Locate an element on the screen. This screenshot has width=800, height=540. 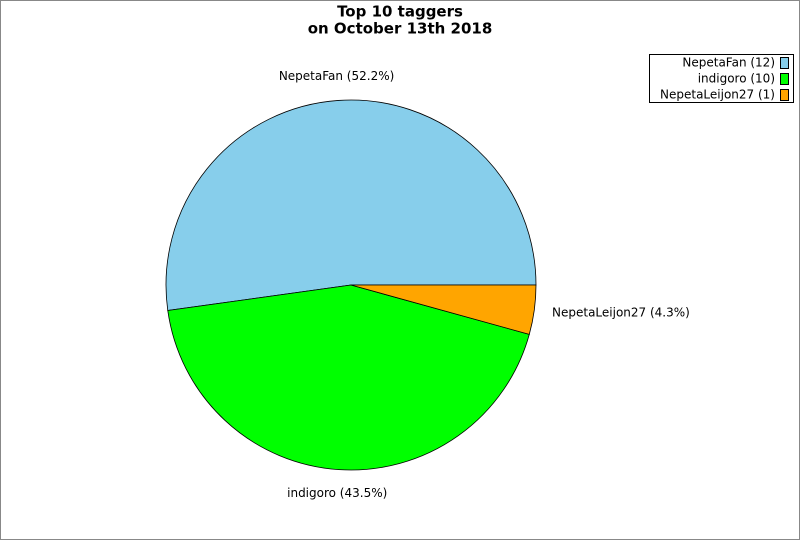
chart-title: on October 13th 2018 is located at coordinates (400, 29).